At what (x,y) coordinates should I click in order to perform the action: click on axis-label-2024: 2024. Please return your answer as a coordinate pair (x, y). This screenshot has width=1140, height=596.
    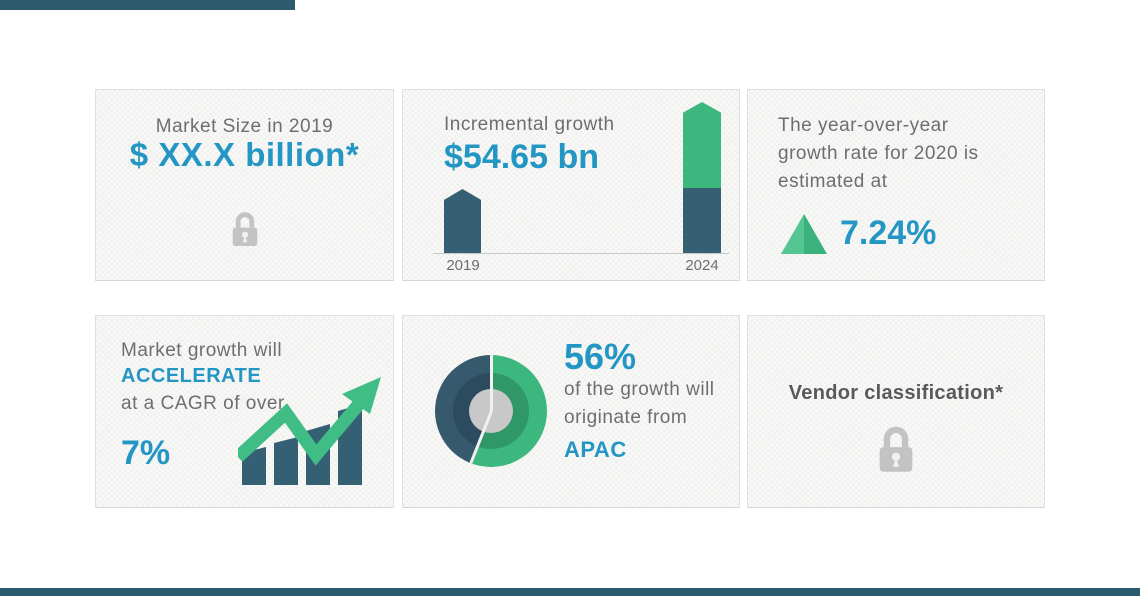
    Looking at the image, I should click on (702, 265).